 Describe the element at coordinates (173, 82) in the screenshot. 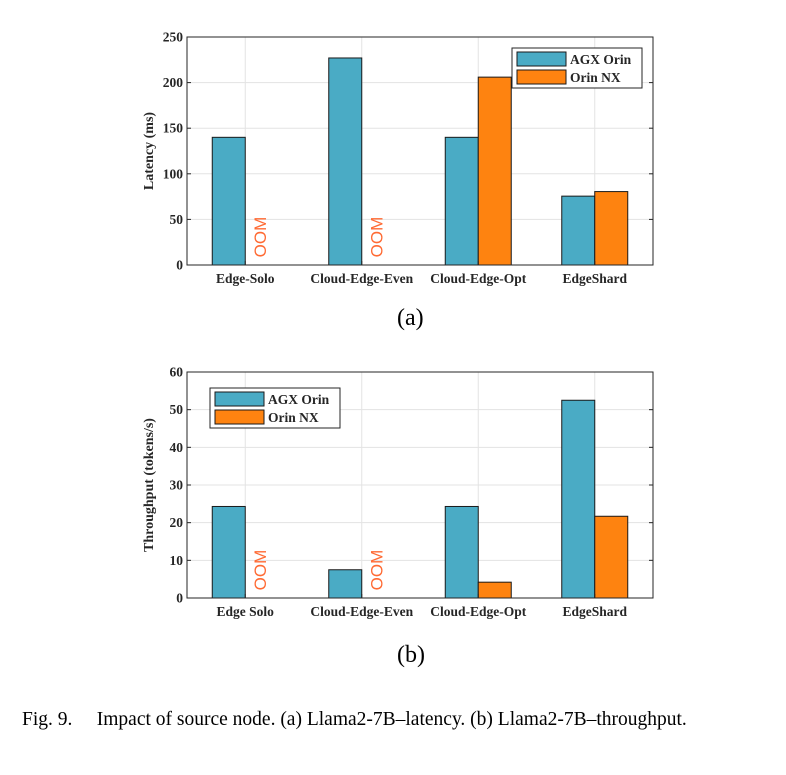

I see `y-tick-label: 200` at that location.